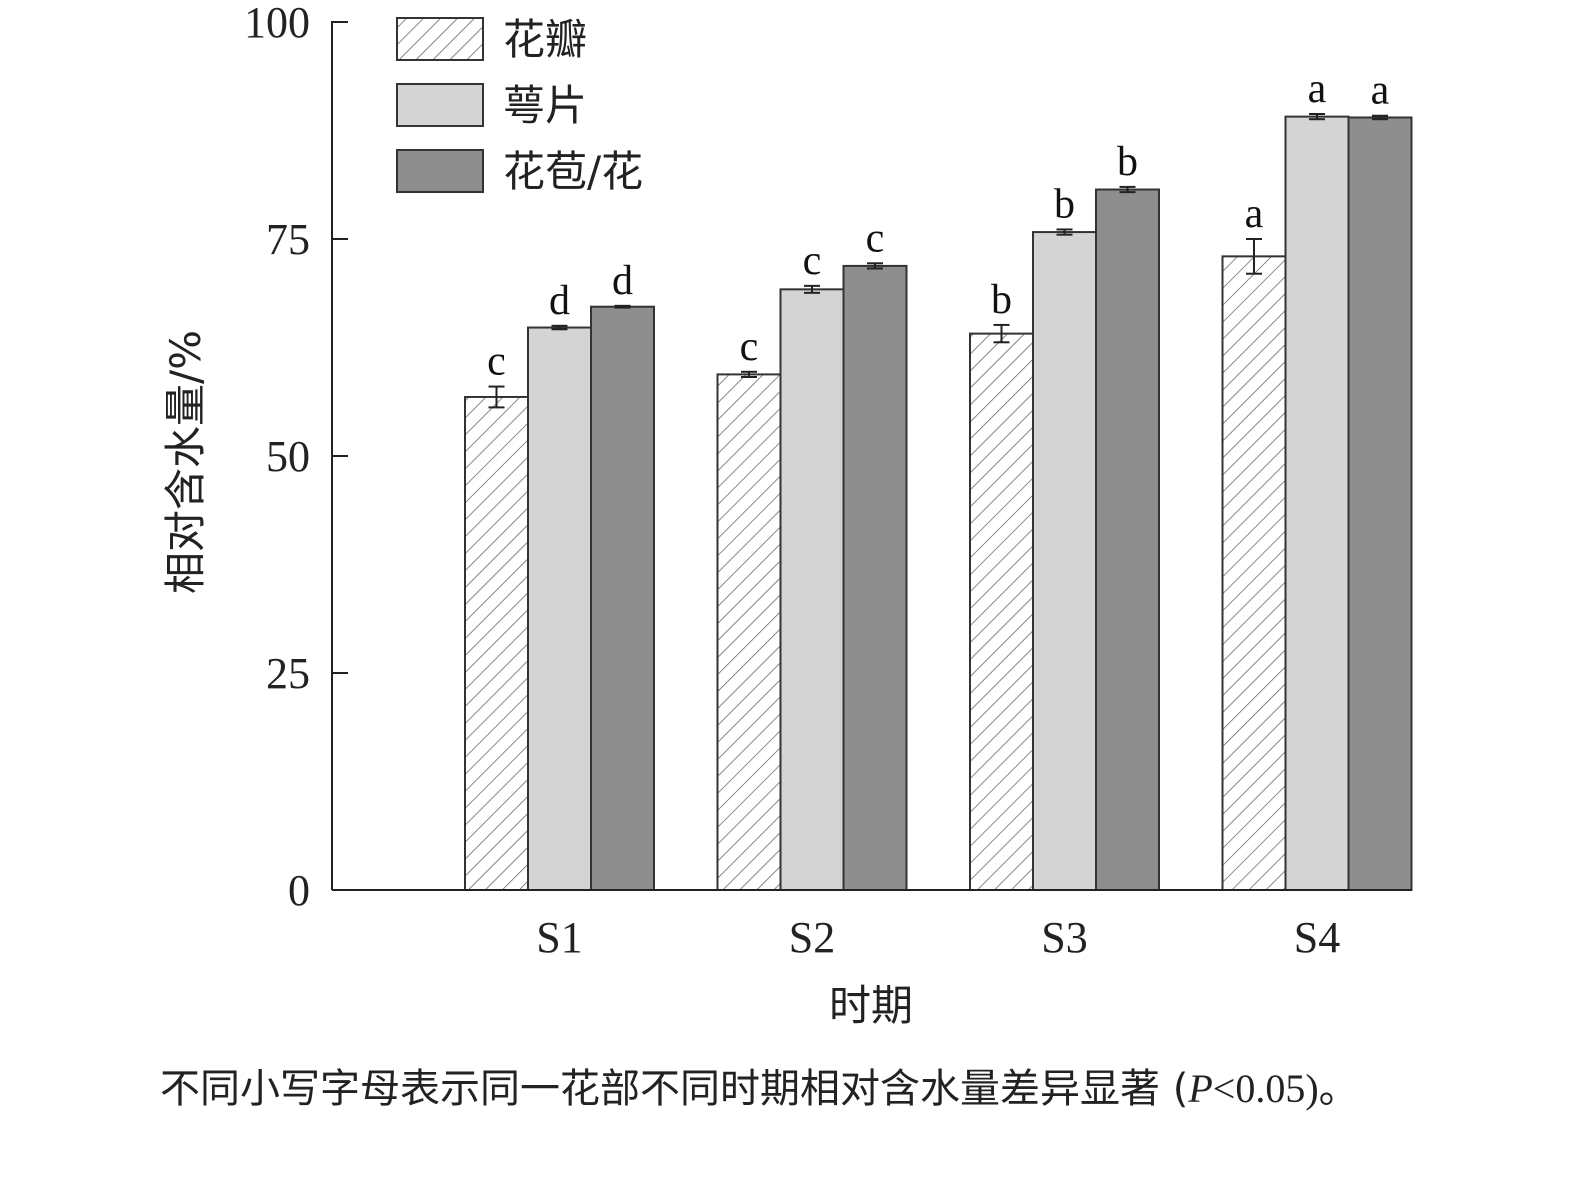  Describe the element at coordinates (871, 1005) in the screenshot. I see `x-axis-title: 时期` at that location.